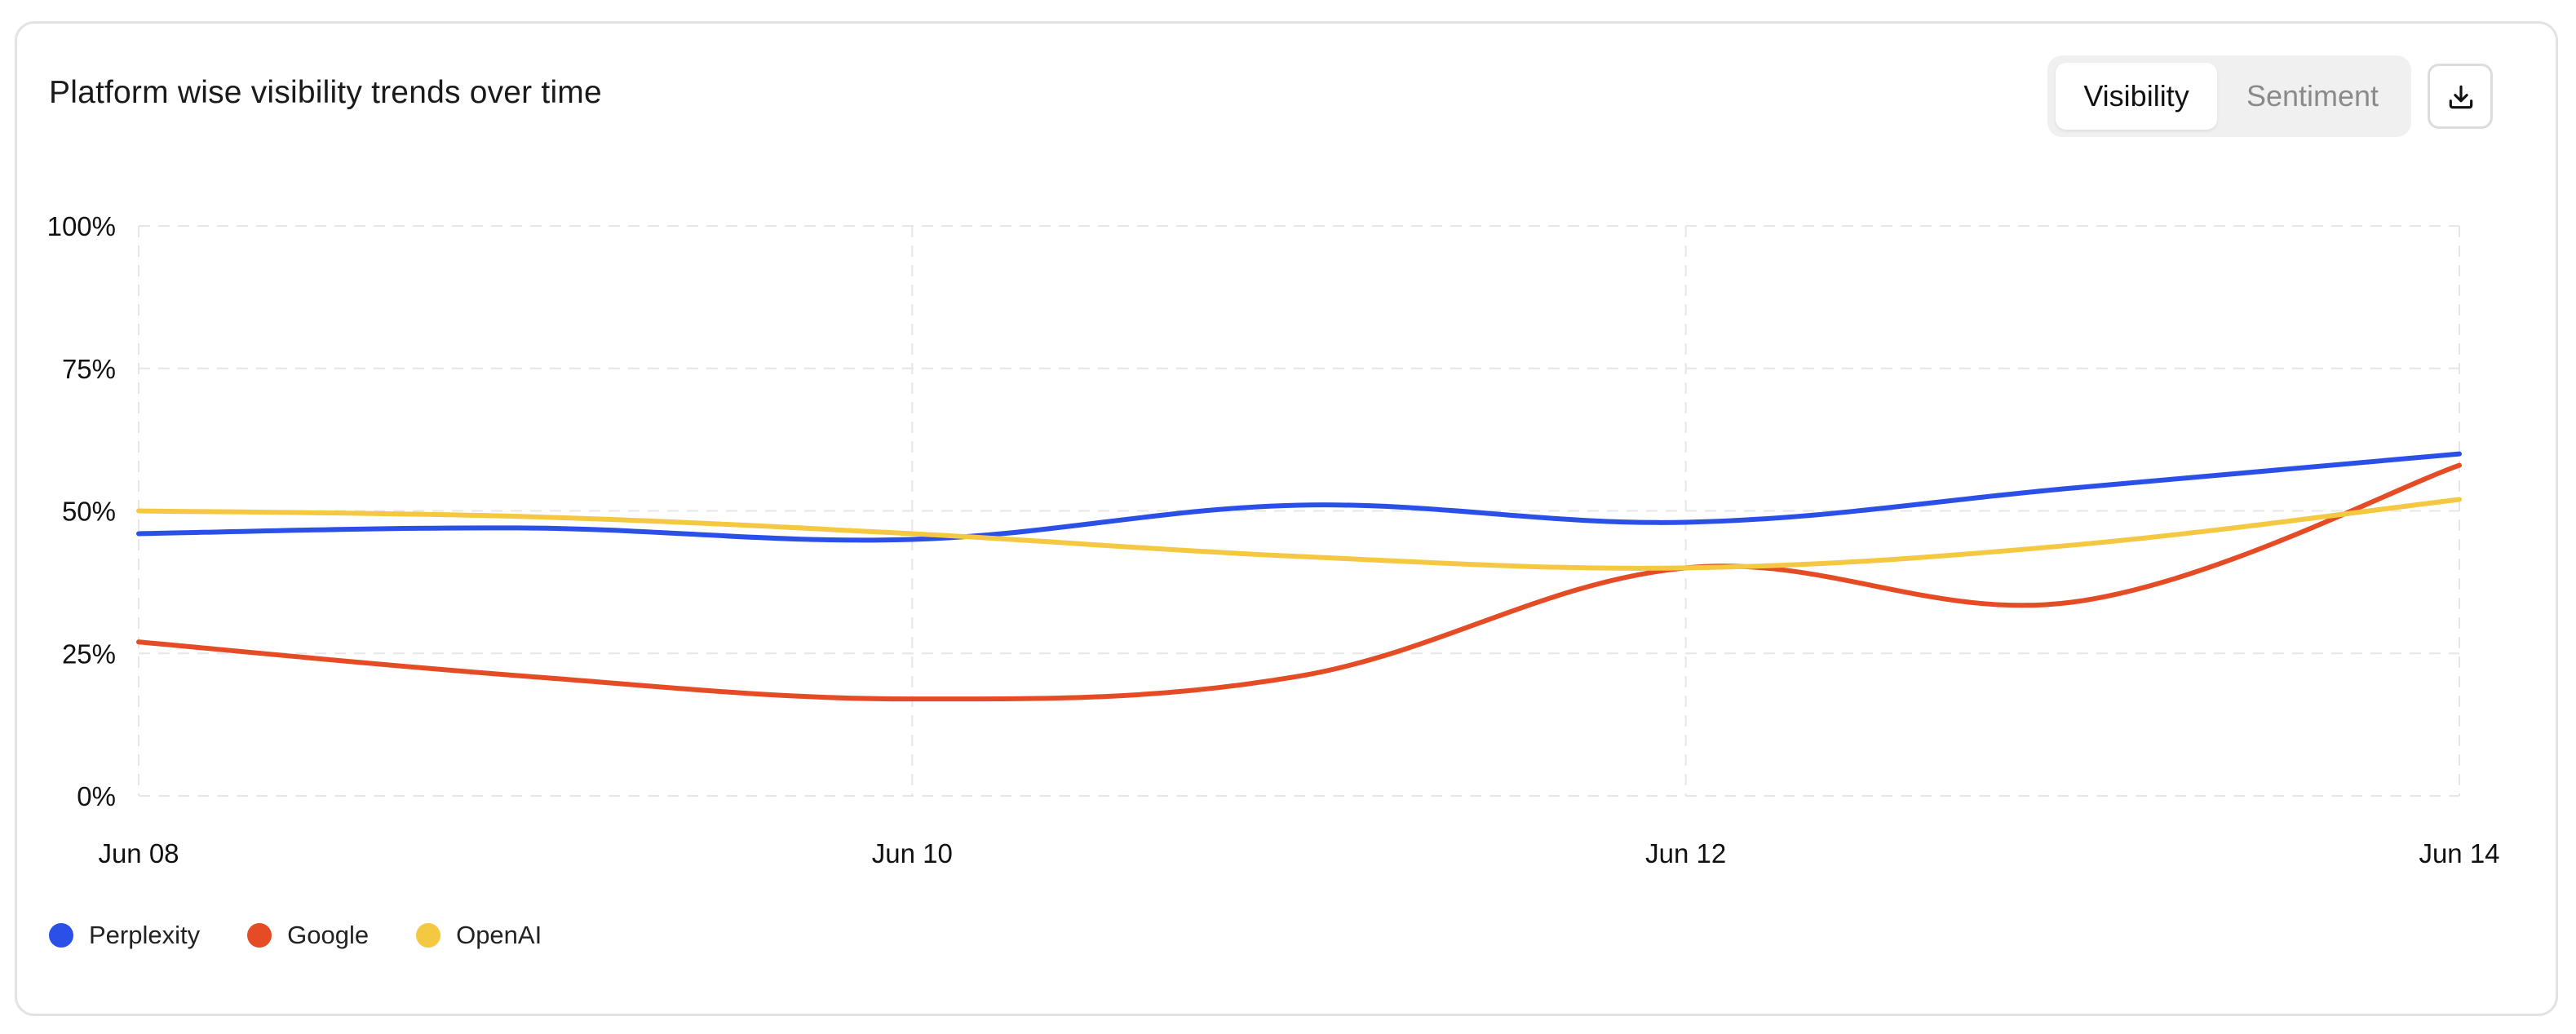 This screenshot has height=1034, width=2576. I want to click on legend-item-google: Google, so click(308, 936).